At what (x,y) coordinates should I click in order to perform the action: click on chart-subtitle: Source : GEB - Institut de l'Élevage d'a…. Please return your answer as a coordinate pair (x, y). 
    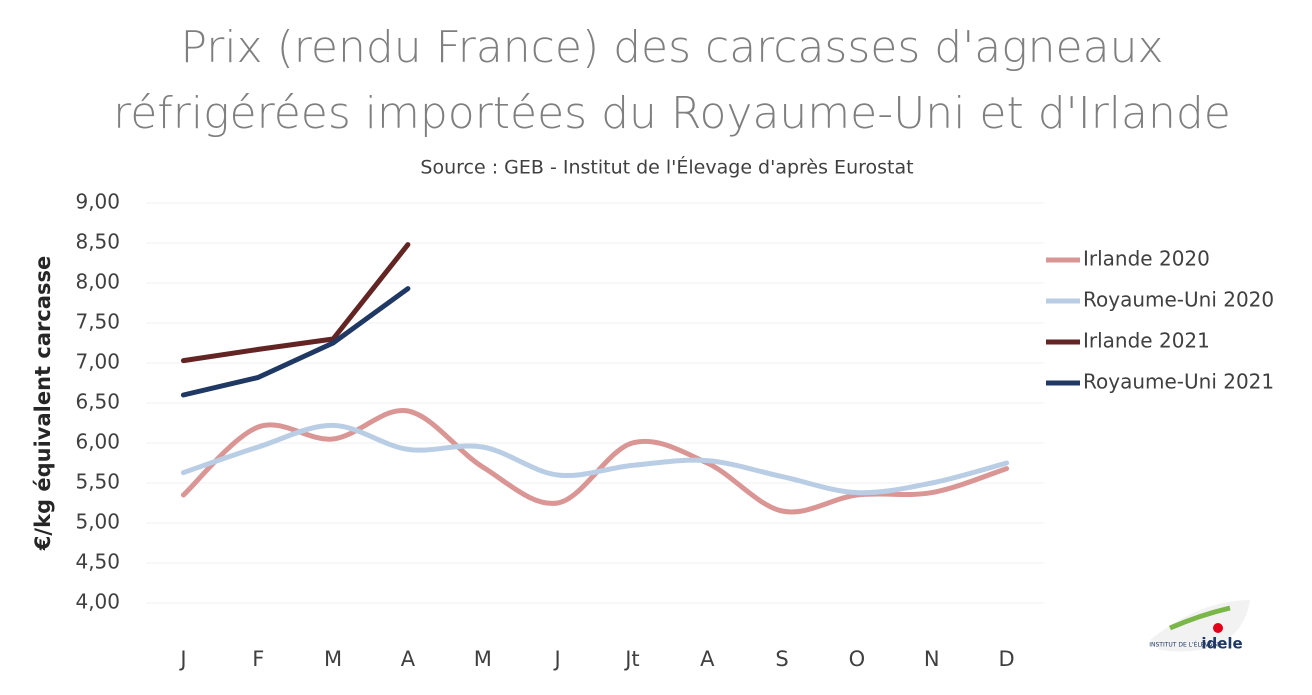
    Looking at the image, I should click on (666, 167).